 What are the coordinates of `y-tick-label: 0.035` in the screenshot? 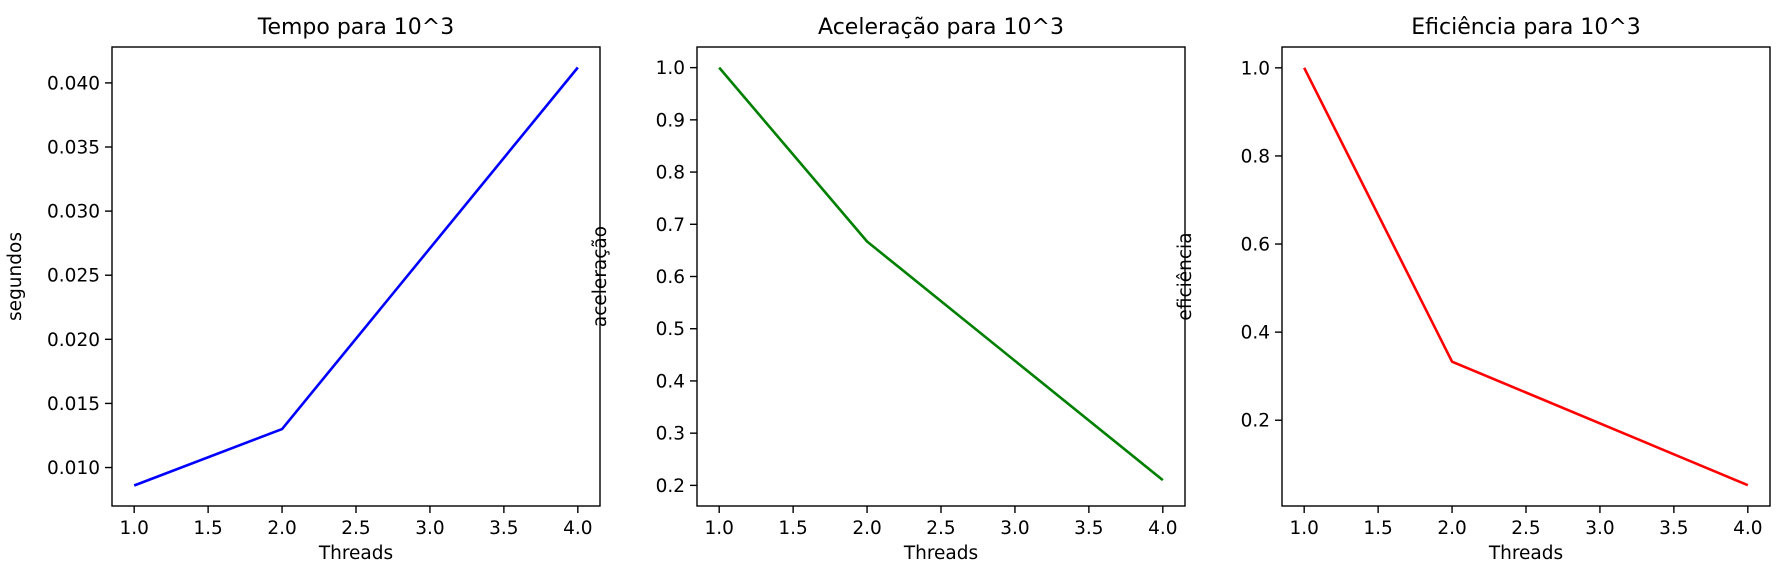 It's located at (73, 148).